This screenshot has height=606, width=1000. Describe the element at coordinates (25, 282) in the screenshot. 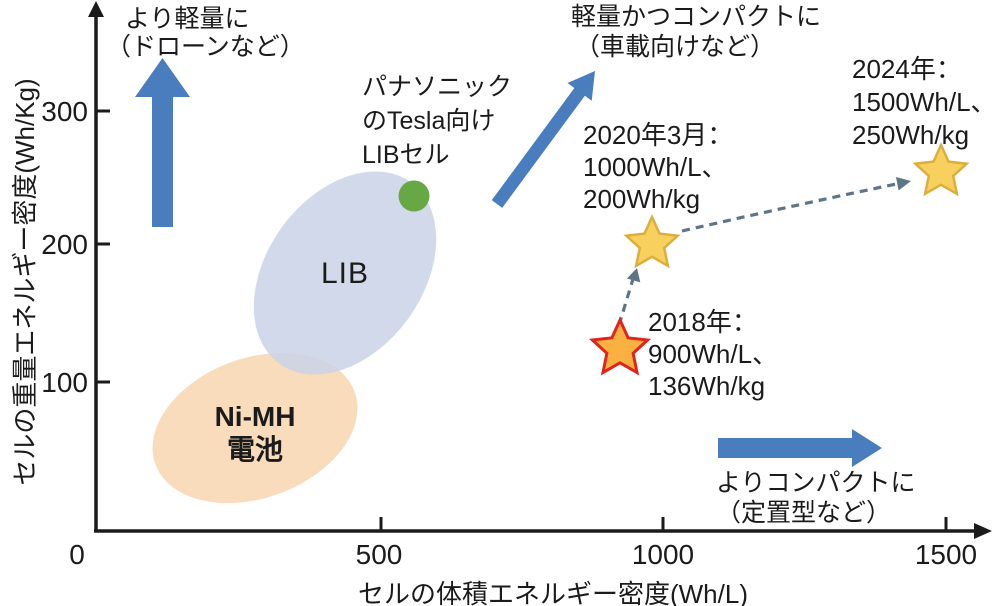

I see `y-axis-title: セルの重量エネルギー密度(Wh/Kg)` at that location.